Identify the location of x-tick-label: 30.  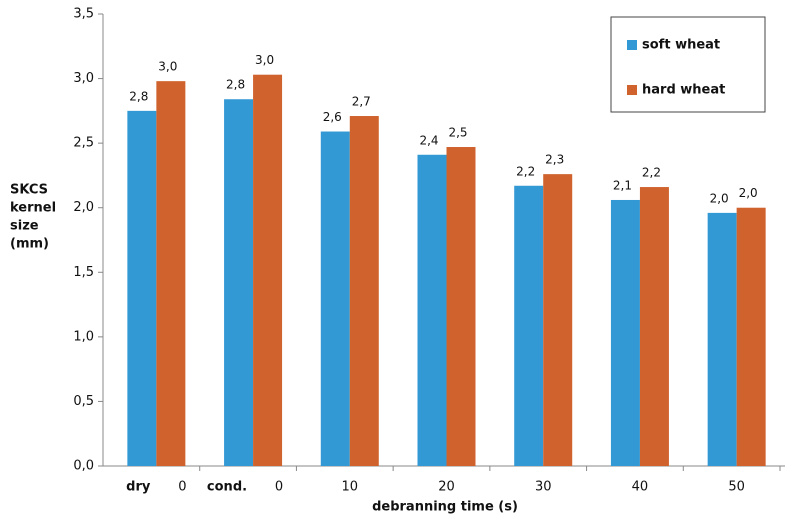
(543, 487).